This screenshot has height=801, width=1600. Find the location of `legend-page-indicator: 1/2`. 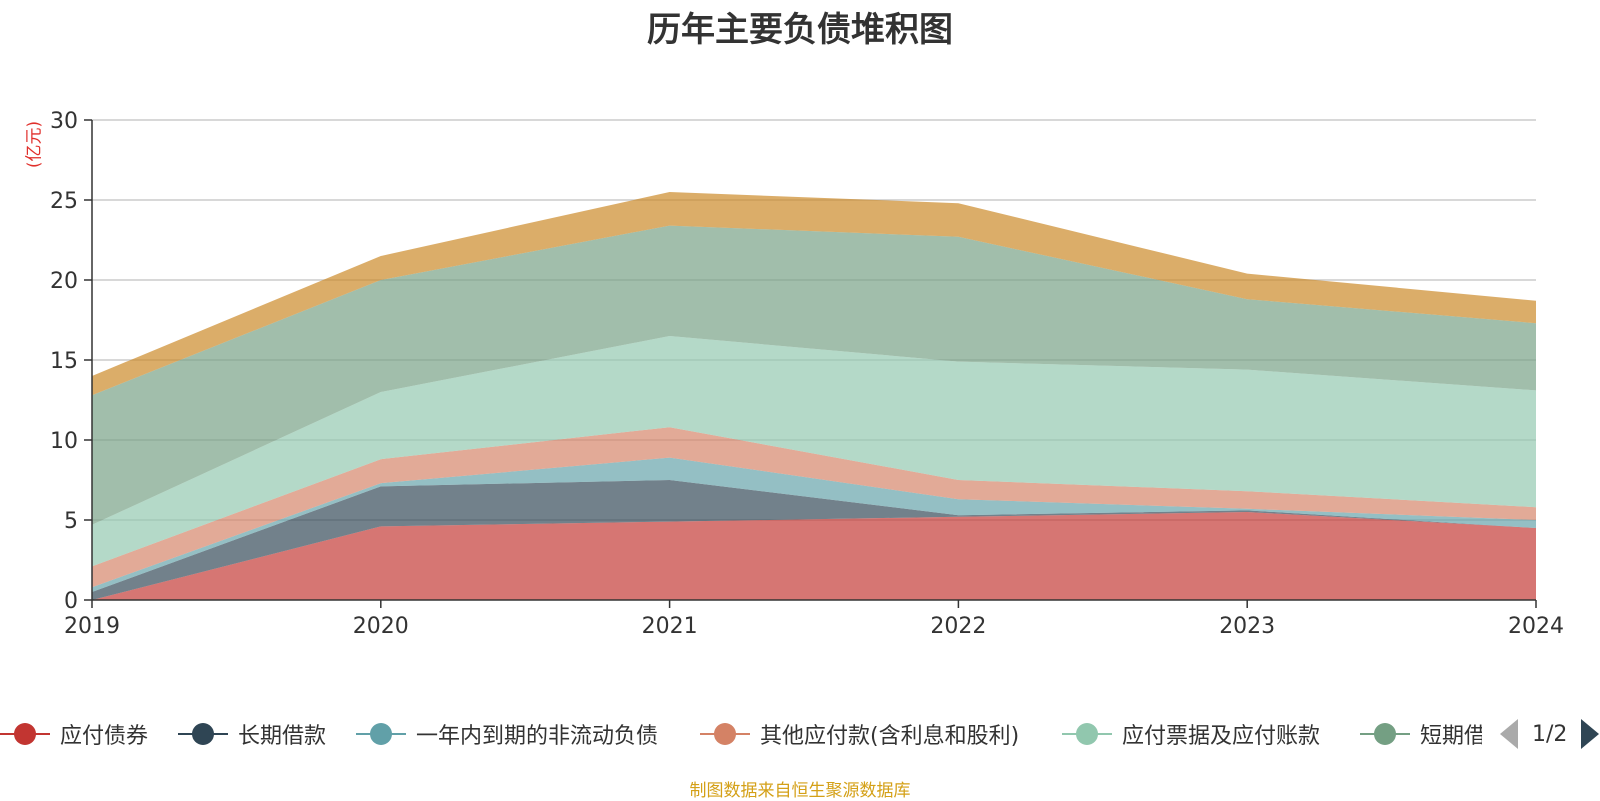

legend-page-indicator: 1/2 is located at coordinates (1550, 734).